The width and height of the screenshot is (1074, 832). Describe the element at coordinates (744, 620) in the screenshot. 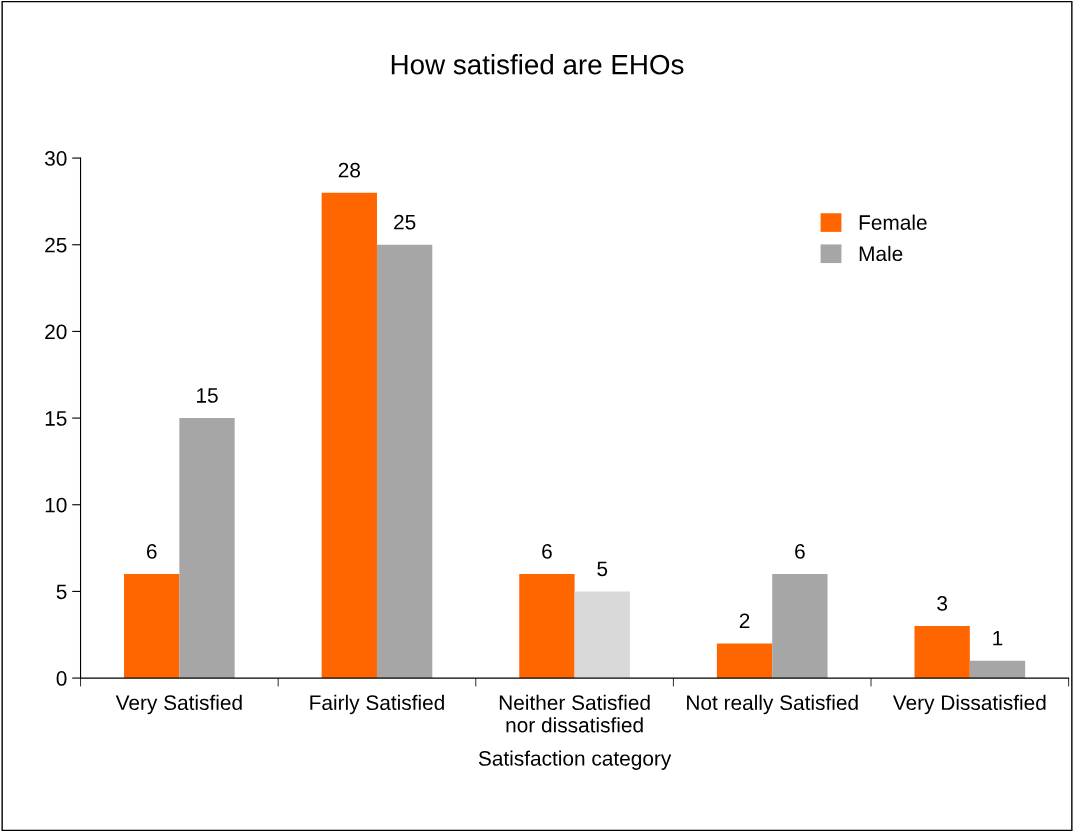

I see `data-label: 2` at that location.